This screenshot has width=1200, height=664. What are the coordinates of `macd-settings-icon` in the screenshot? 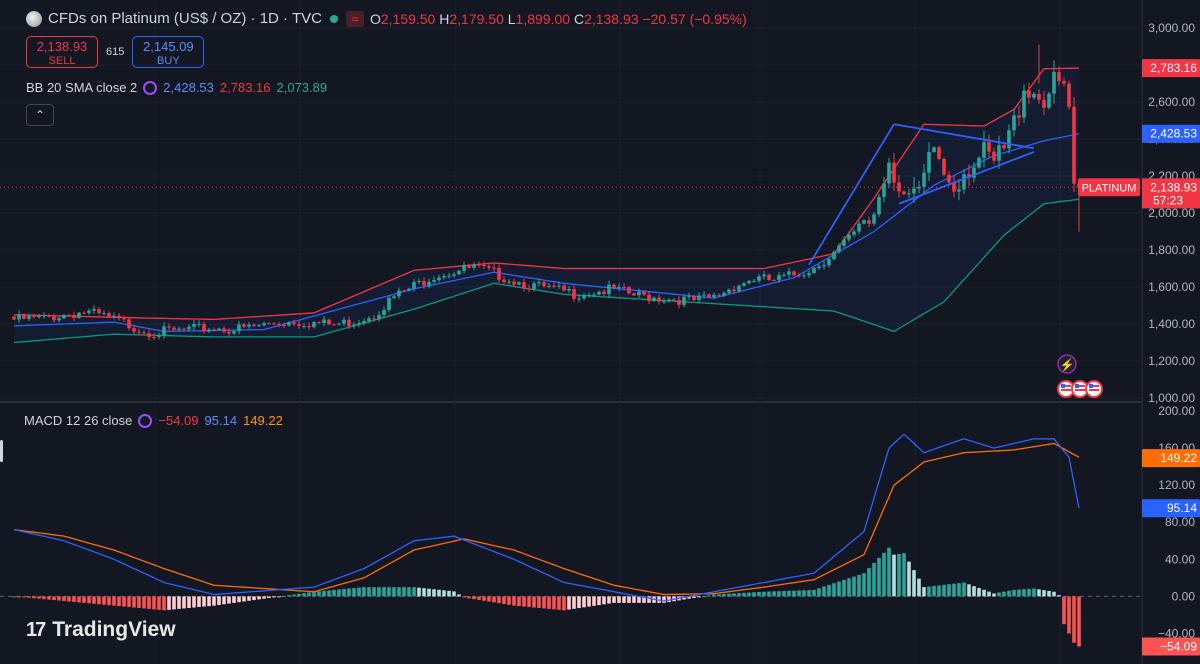 It's located at (145, 420).